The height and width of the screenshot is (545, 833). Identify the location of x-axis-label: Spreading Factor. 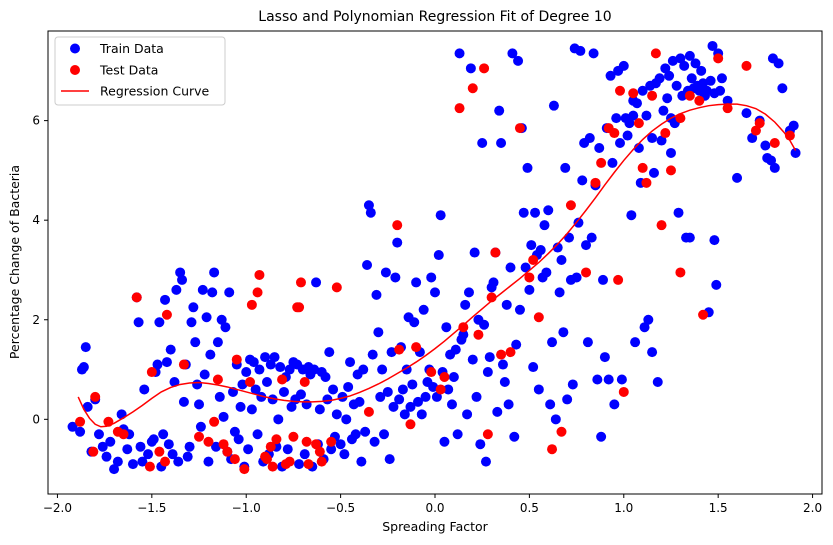
(435, 526).